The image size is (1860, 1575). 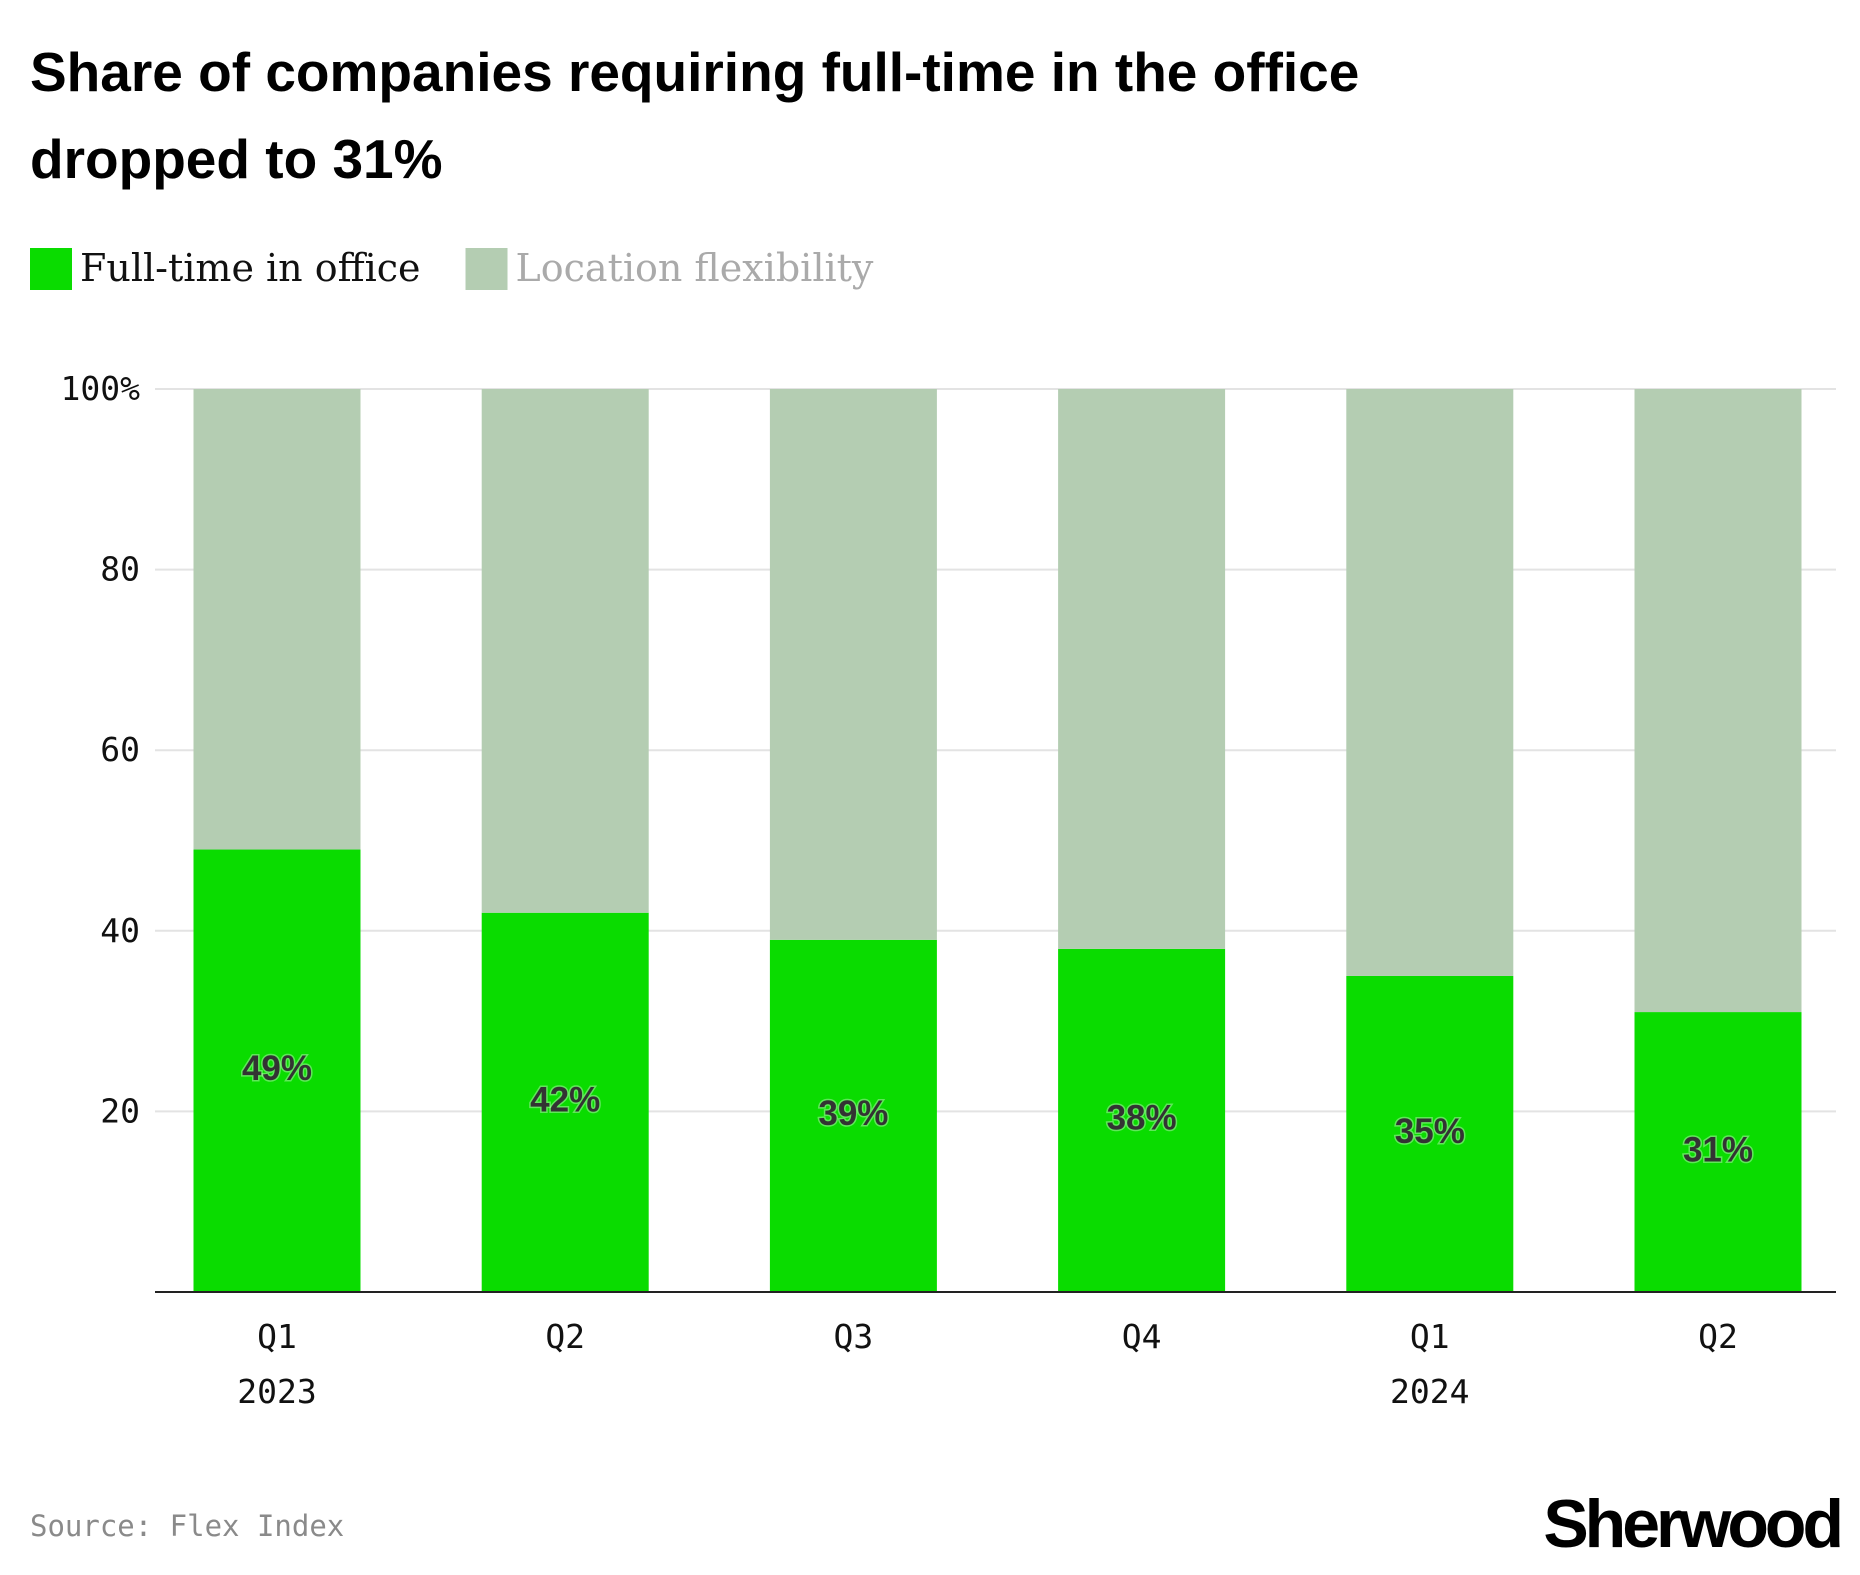 What do you see at coordinates (187, 1526) in the screenshot?
I see `source: Source: Flex Index` at bounding box center [187, 1526].